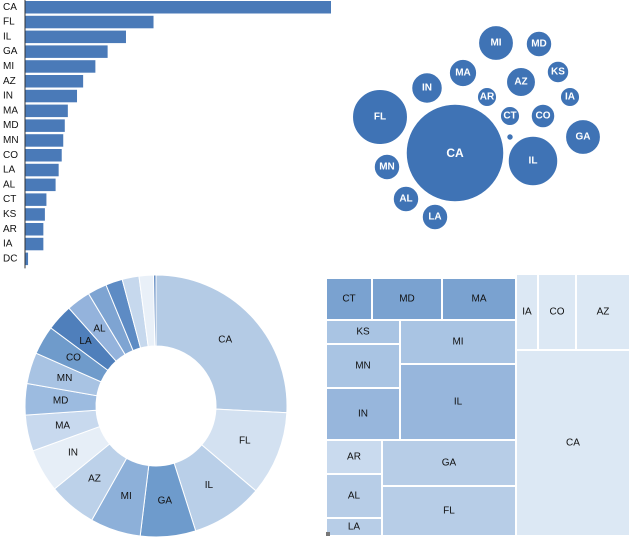 This screenshot has width=640, height=538. I want to click on treemap-cell-MA, so click(479, 299).